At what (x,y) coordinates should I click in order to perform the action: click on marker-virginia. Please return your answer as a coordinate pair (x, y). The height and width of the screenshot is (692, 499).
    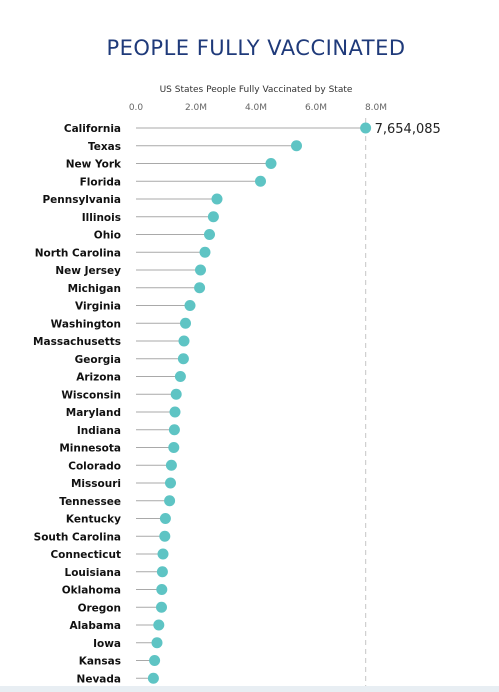
    Looking at the image, I should click on (190, 305).